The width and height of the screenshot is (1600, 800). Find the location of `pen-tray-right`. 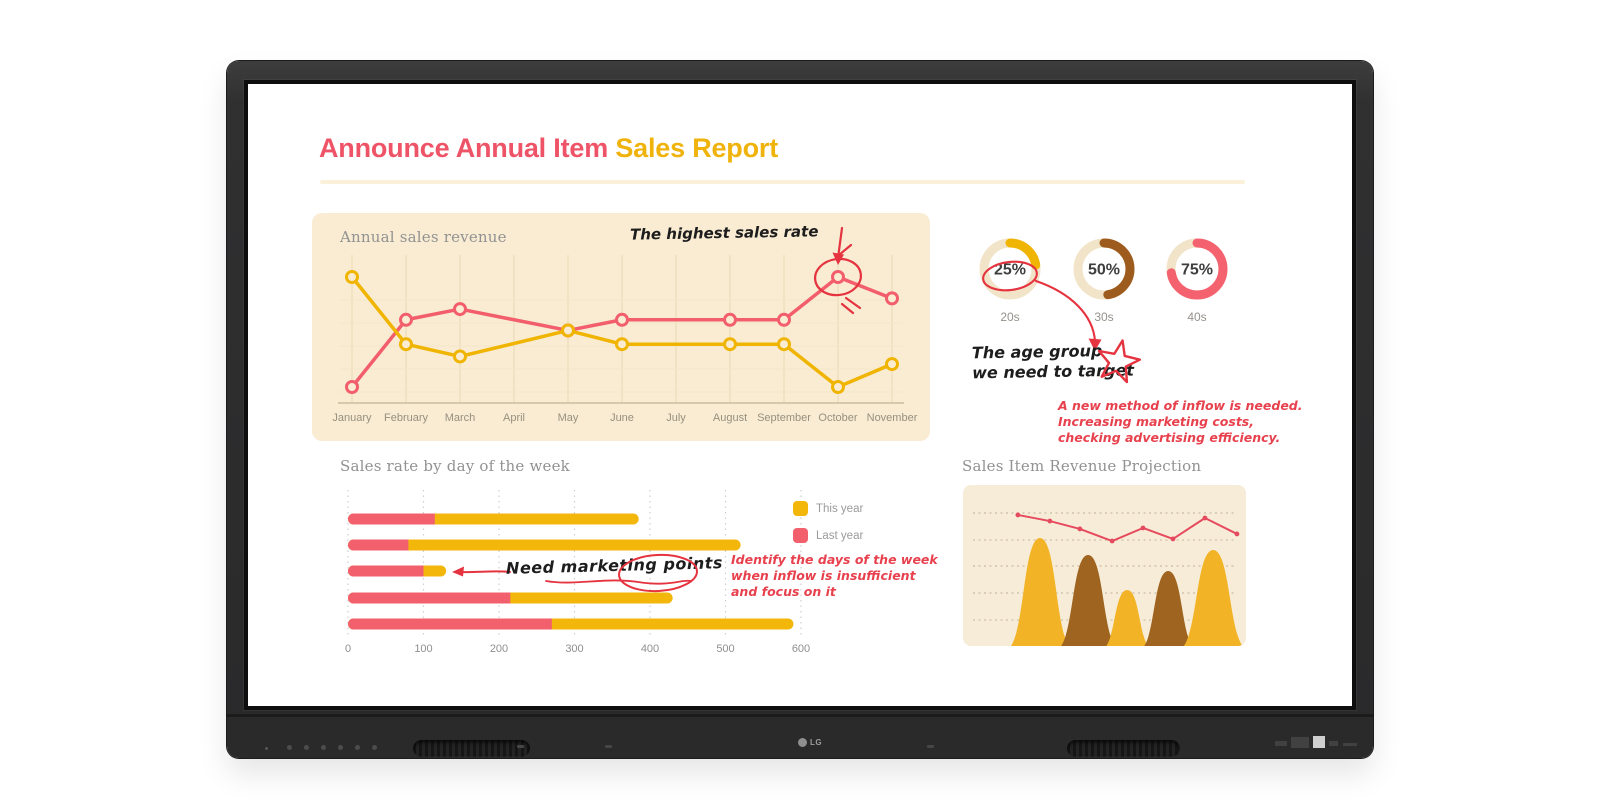

pen-tray-right is located at coordinates (1123, 748).